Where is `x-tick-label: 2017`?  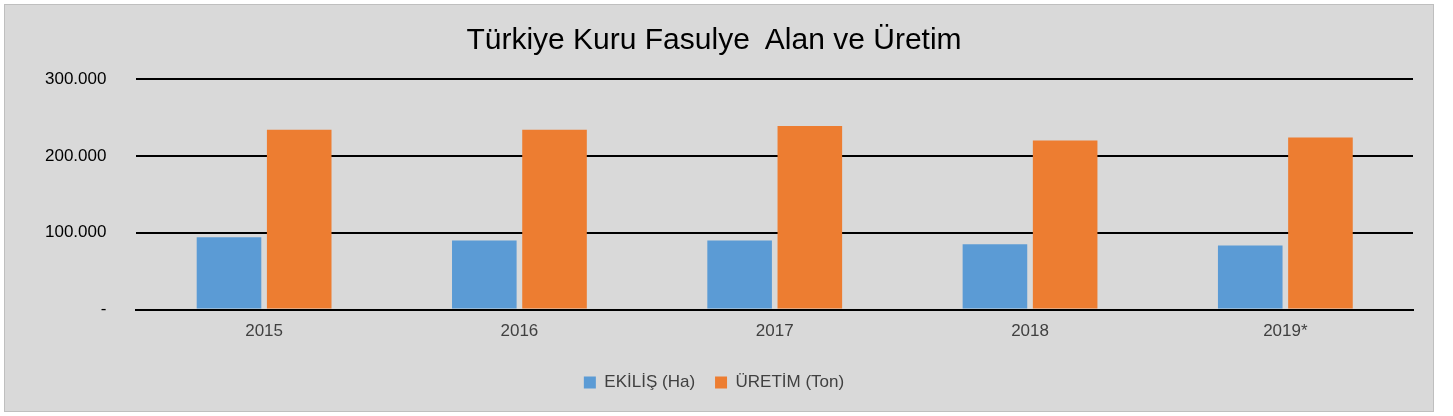 x-tick-label: 2017 is located at coordinates (774, 331).